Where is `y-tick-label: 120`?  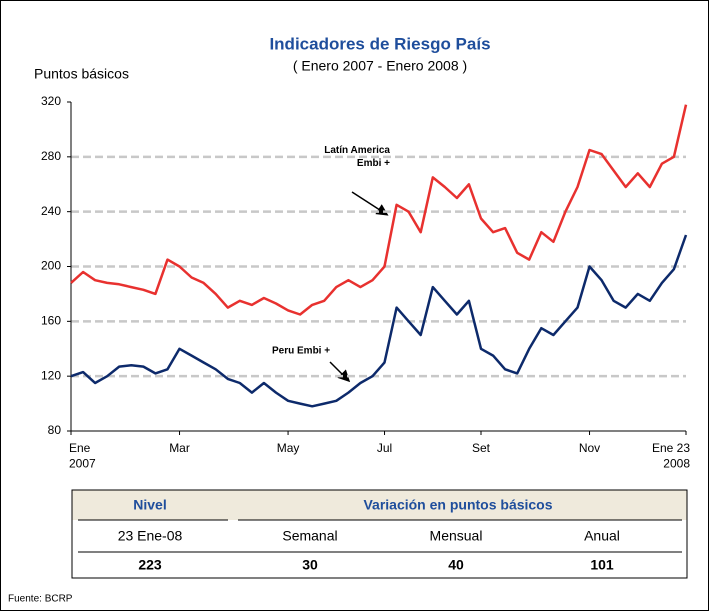
y-tick-label: 120 is located at coordinates (51, 375).